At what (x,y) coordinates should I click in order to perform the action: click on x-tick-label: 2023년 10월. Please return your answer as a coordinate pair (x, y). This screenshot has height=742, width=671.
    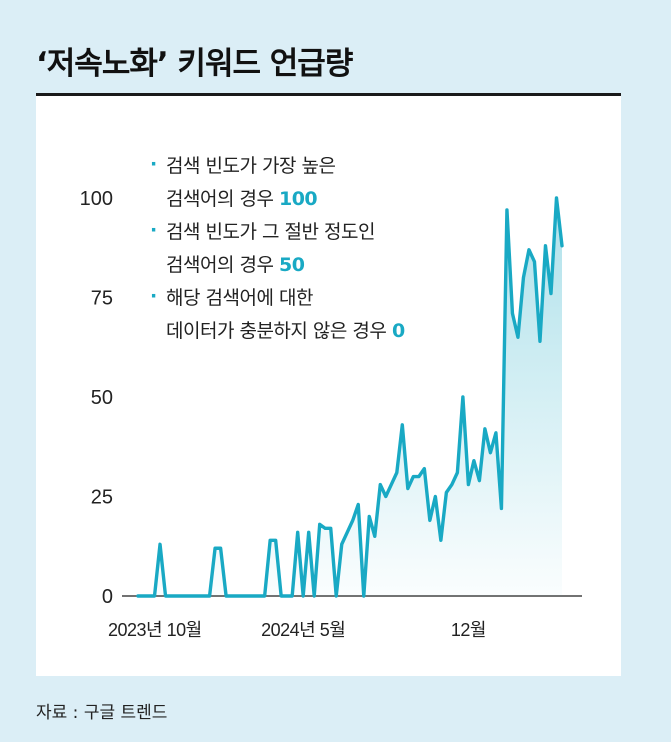
    Looking at the image, I should click on (155, 630).